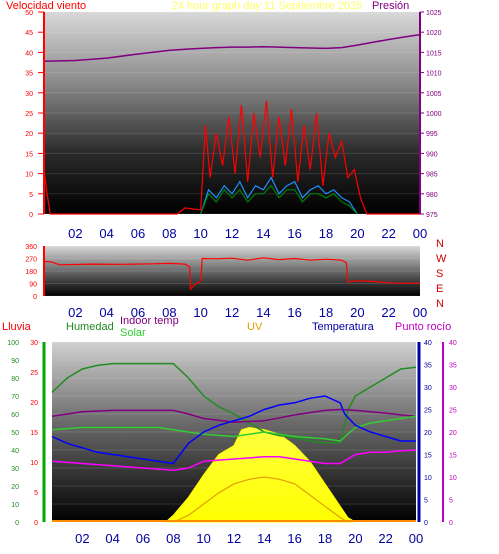 The width and height of the screenshot is (499, 554). Describe the element at coordinates (426, 501) in the screenshot. I see `temp-tick-1: 5` at that location.